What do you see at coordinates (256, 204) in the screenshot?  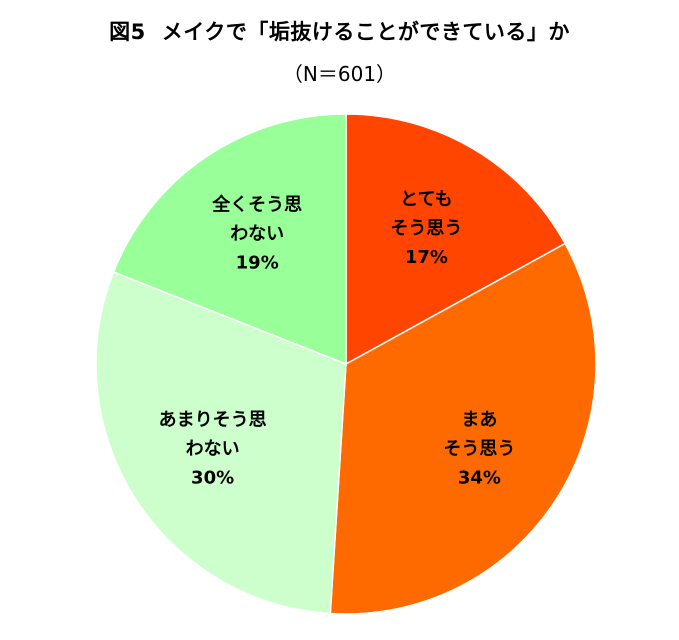 I see `slice-category-line: 全くそう思` at bounding box center [256, 204].